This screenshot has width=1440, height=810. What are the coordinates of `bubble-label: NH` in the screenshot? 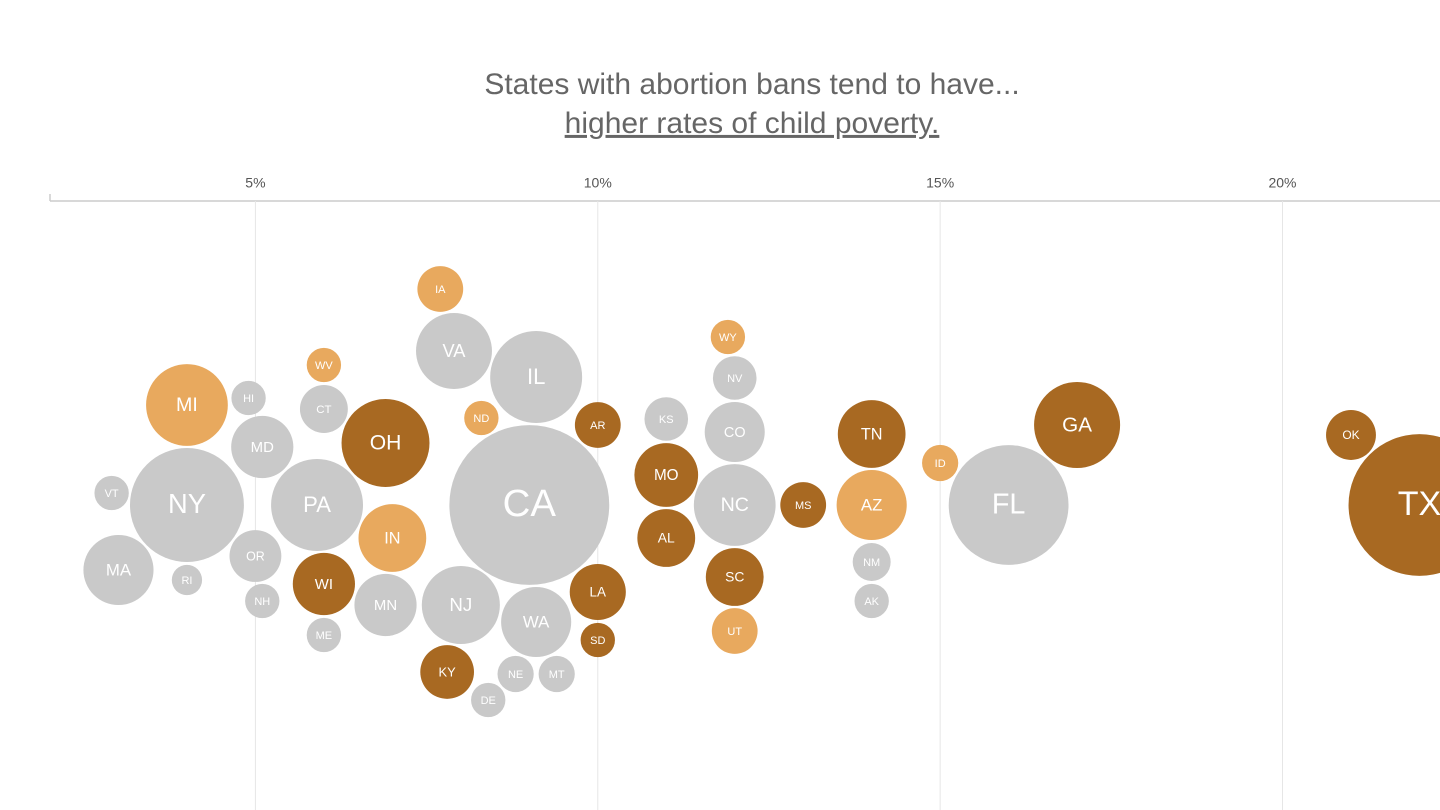 It's located at (262, 602).